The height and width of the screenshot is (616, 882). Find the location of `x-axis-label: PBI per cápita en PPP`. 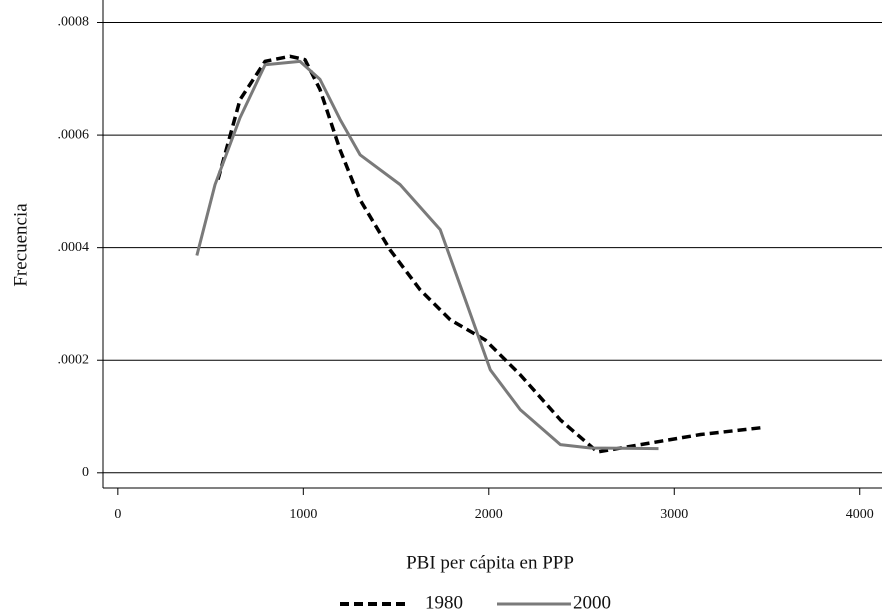

x-axis-label: PBI per cápita en PPP is located at coordinates (490, 562).